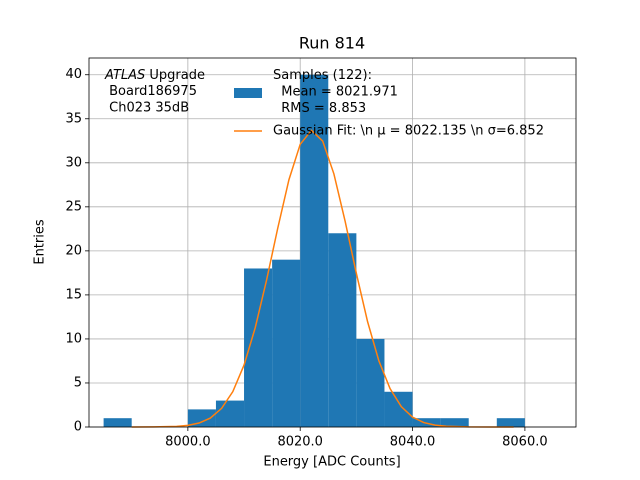 This screenshot has height=480, width=640. What do you see at coordinates (188, 442) in the screenshot?
I see `x-tick-label: 8000.0` at bounding box center [188, 442].